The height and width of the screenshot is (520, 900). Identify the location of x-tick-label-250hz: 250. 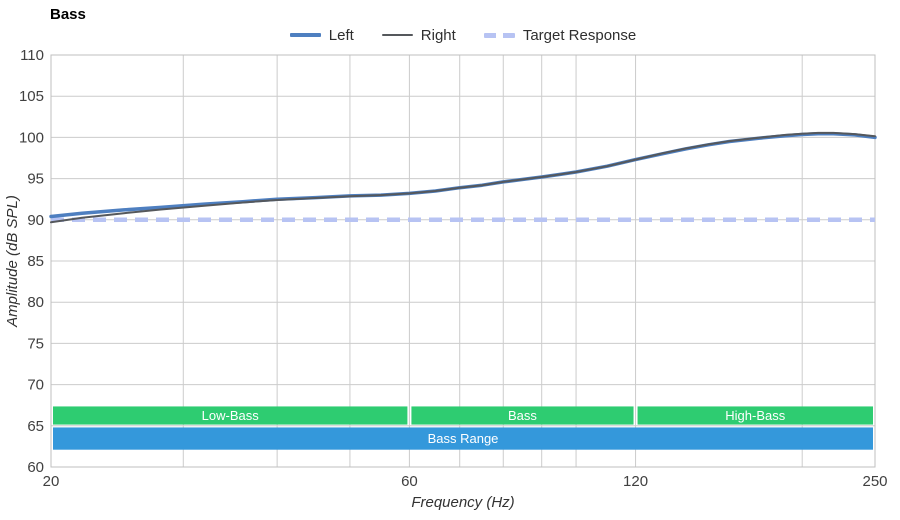
(874, 481).